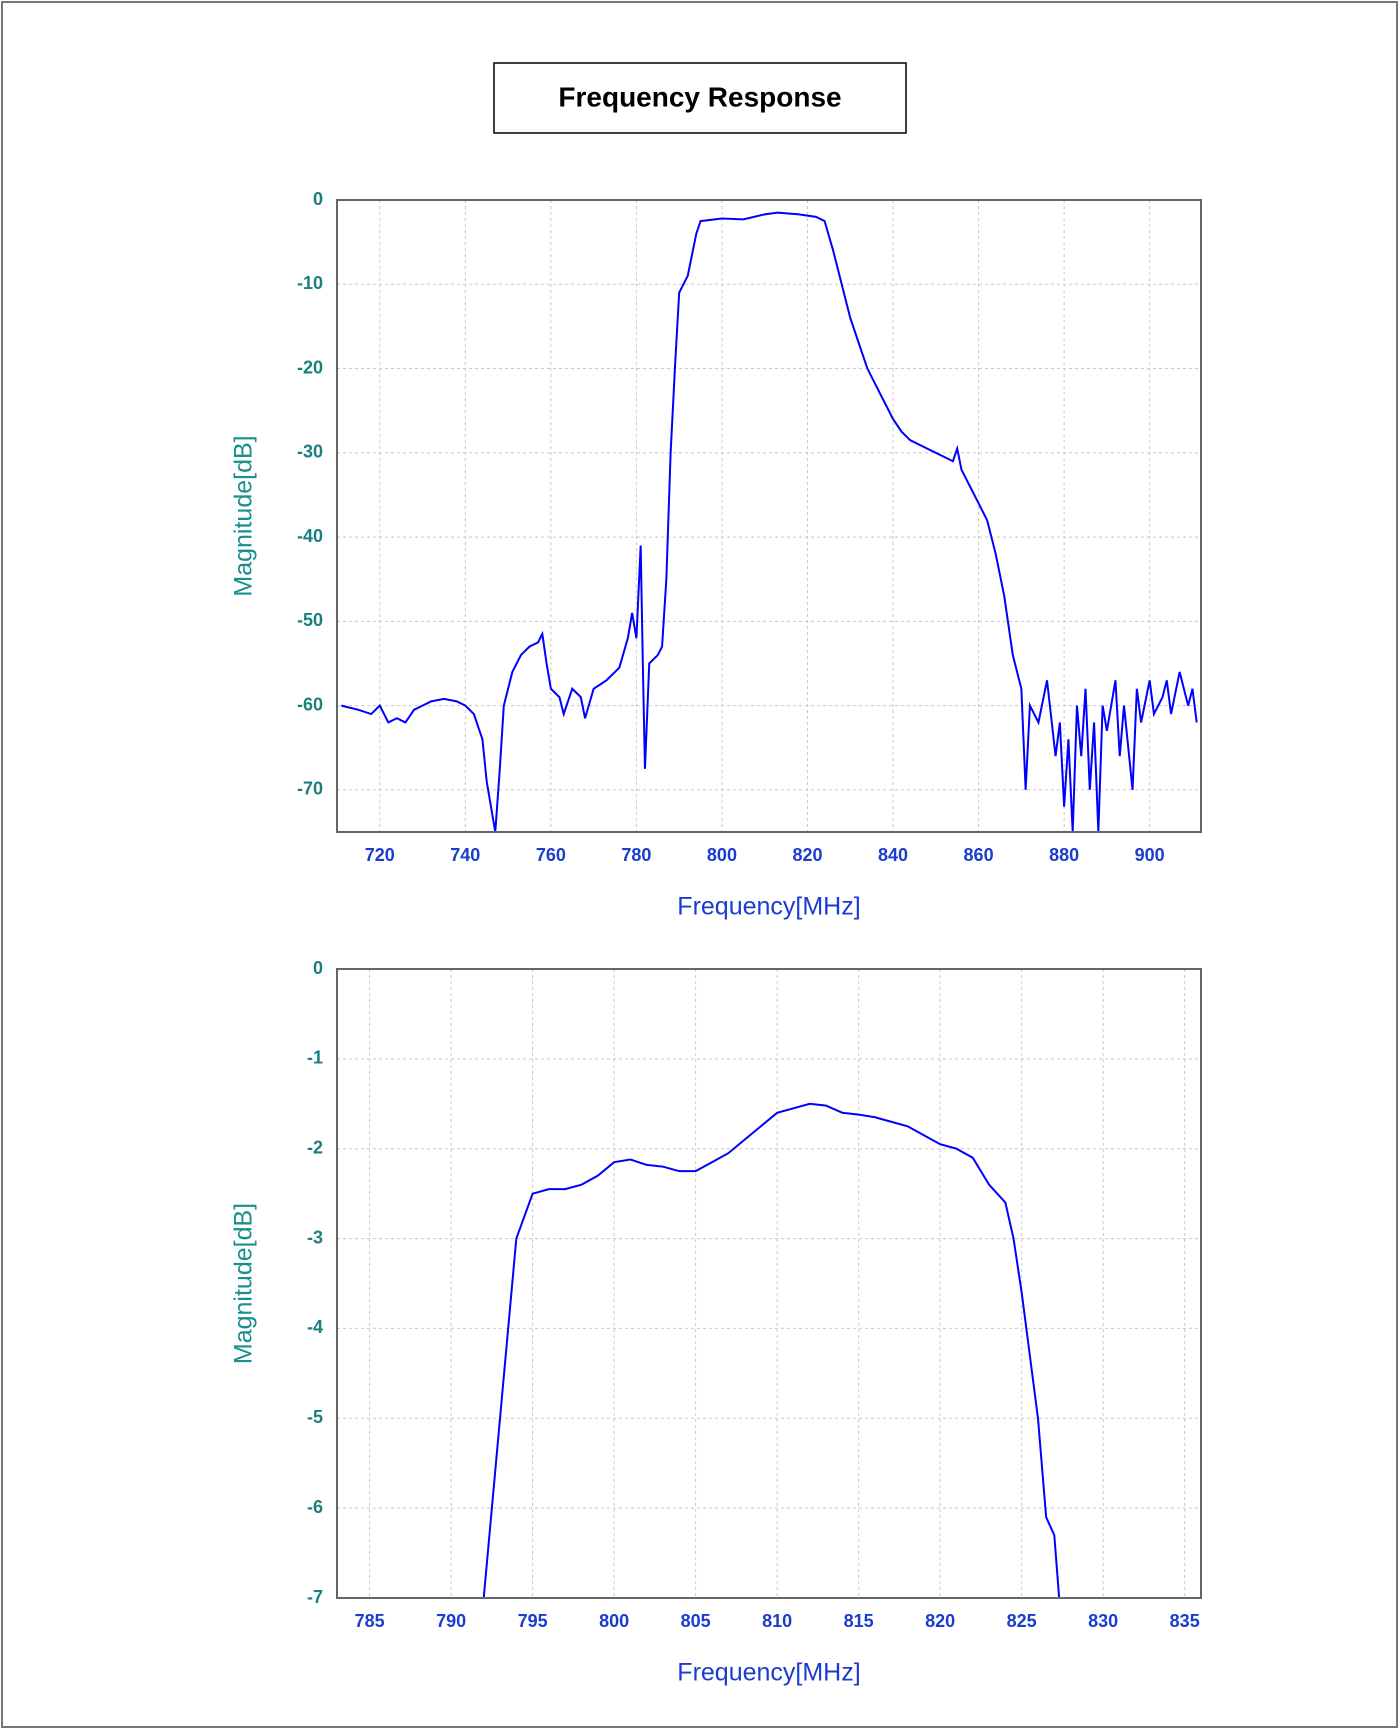  Describe the element at coordinates (1150, 855) in the screenshot. I see `x-tick-label: 900` at that location.